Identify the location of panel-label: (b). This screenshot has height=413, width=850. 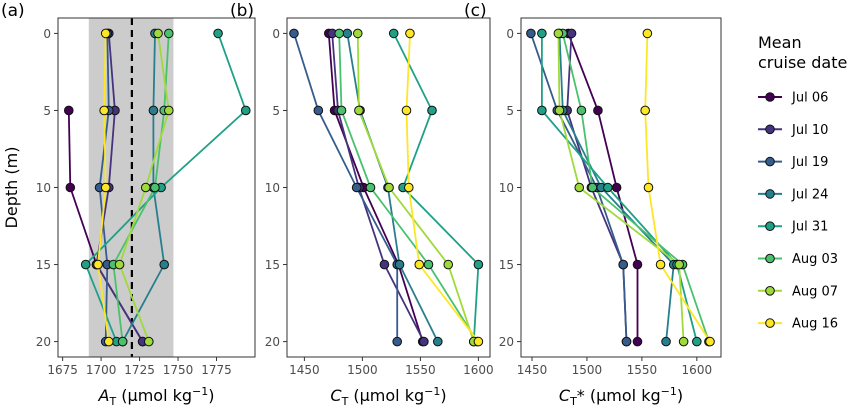
(242, 11).